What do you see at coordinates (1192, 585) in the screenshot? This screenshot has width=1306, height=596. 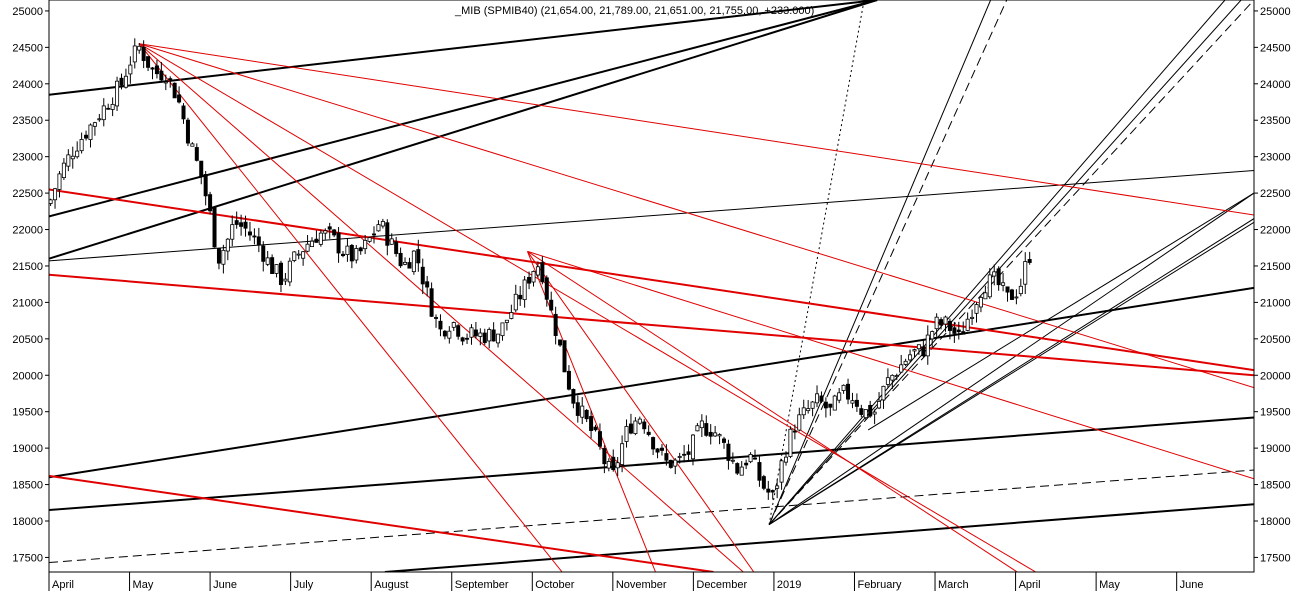 I see `x-tick-label-14: June` at bounding box center [1192, 585].